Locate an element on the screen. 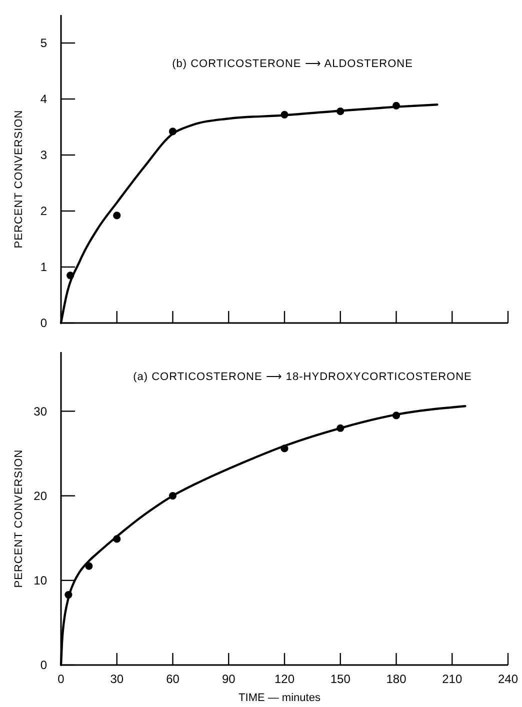  y-tick-label: 5 is located at coordinates (44, 43).